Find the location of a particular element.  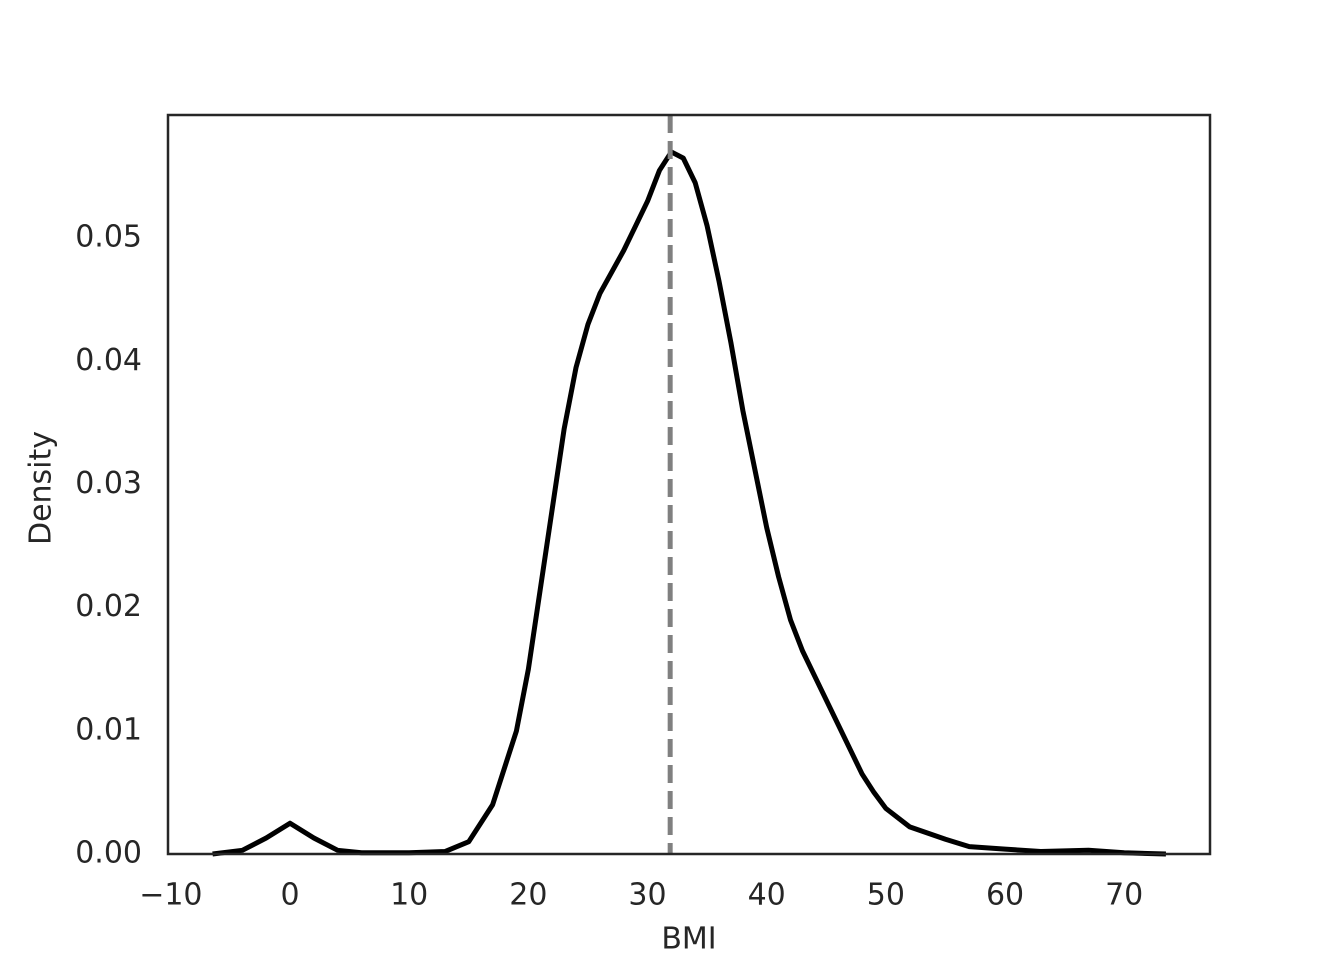

y-tick-label: 0.05 is located at coordinates (108, 237).